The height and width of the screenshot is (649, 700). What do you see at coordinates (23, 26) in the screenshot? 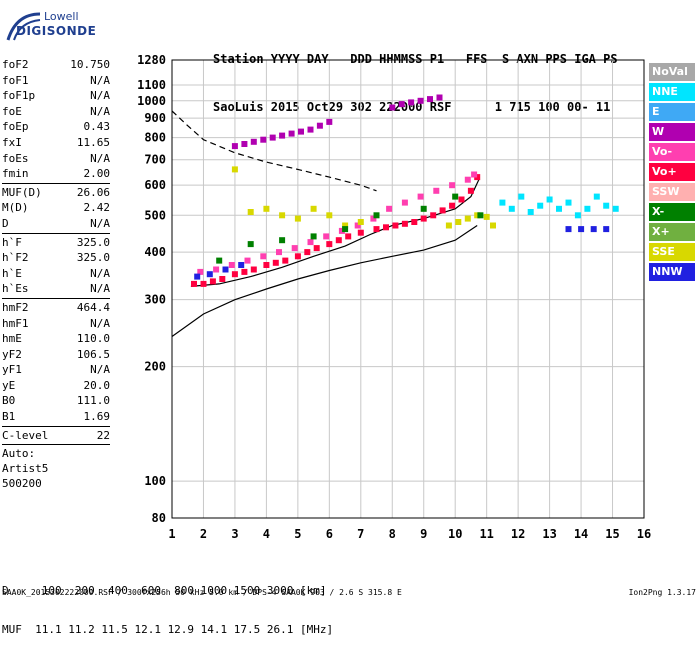
I see `logo-arc-icon` at bounding box center [23, 26].